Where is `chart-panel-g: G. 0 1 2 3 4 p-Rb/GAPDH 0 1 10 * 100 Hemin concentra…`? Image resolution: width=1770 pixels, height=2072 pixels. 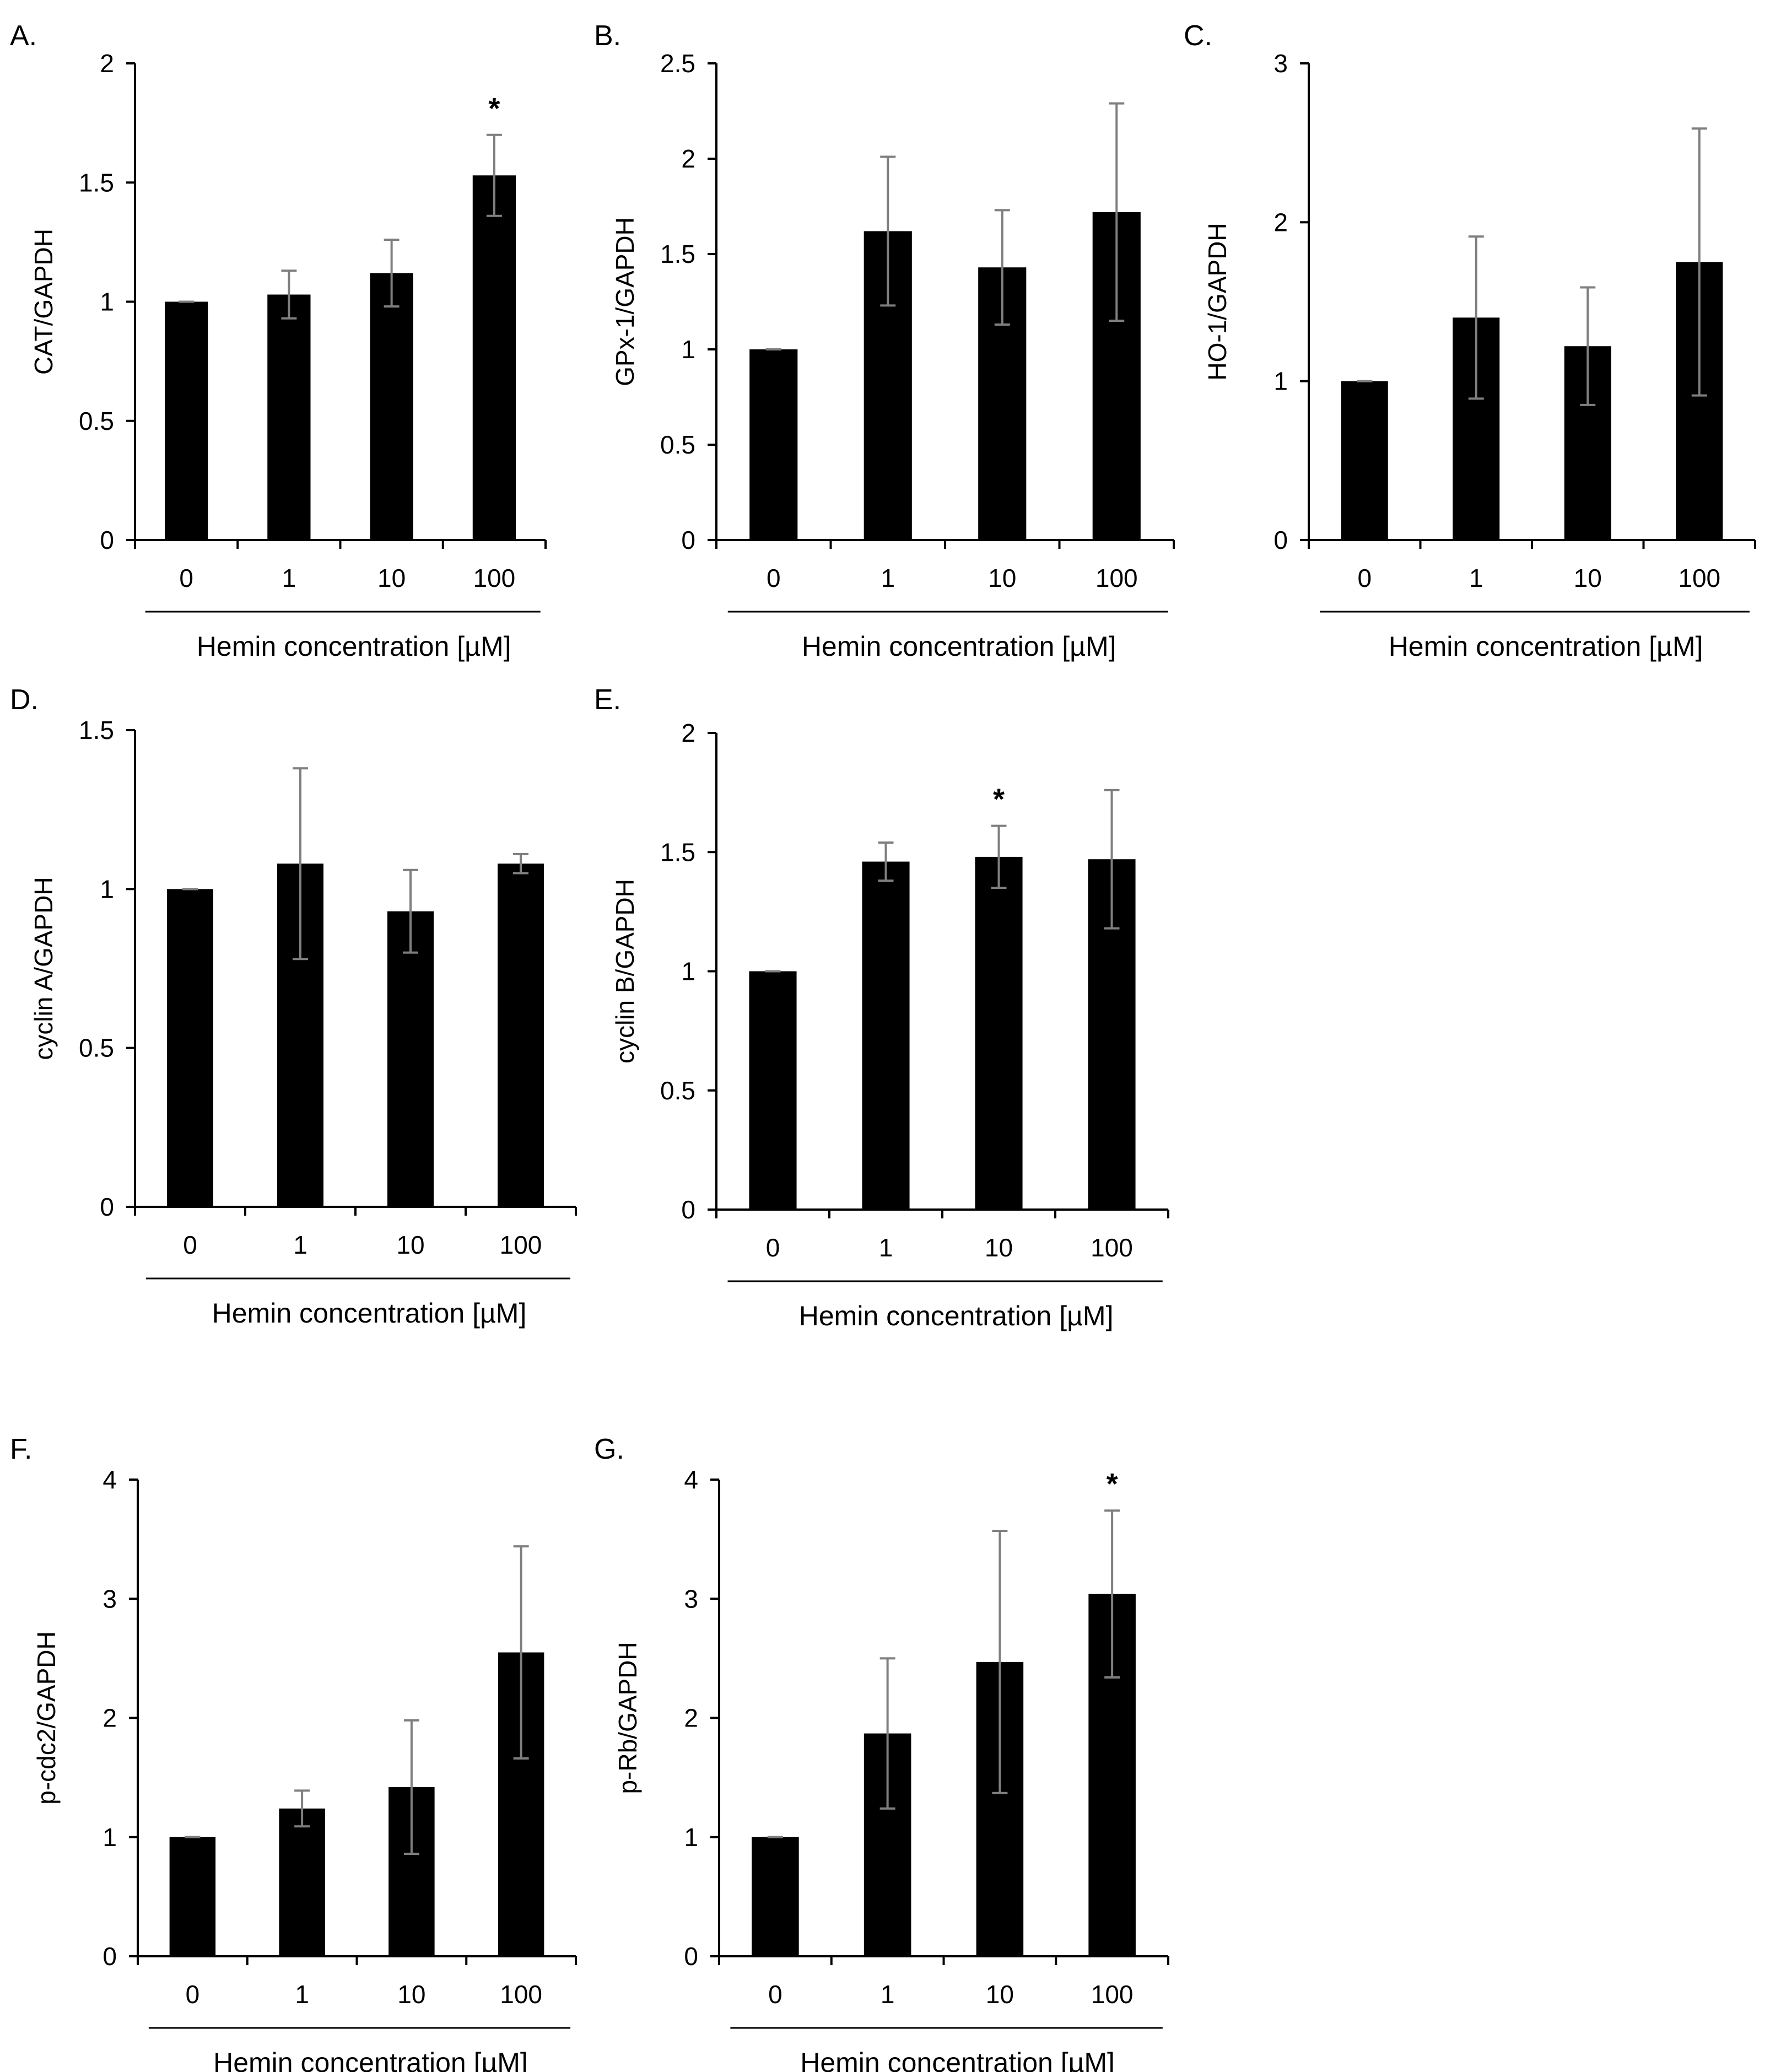 chart-panel-g: G. 0 1 2 3 4 p-Rb/GAPDH 0 1 10 * 100 Hemin concentra… is located at coordinates (882, 1752).